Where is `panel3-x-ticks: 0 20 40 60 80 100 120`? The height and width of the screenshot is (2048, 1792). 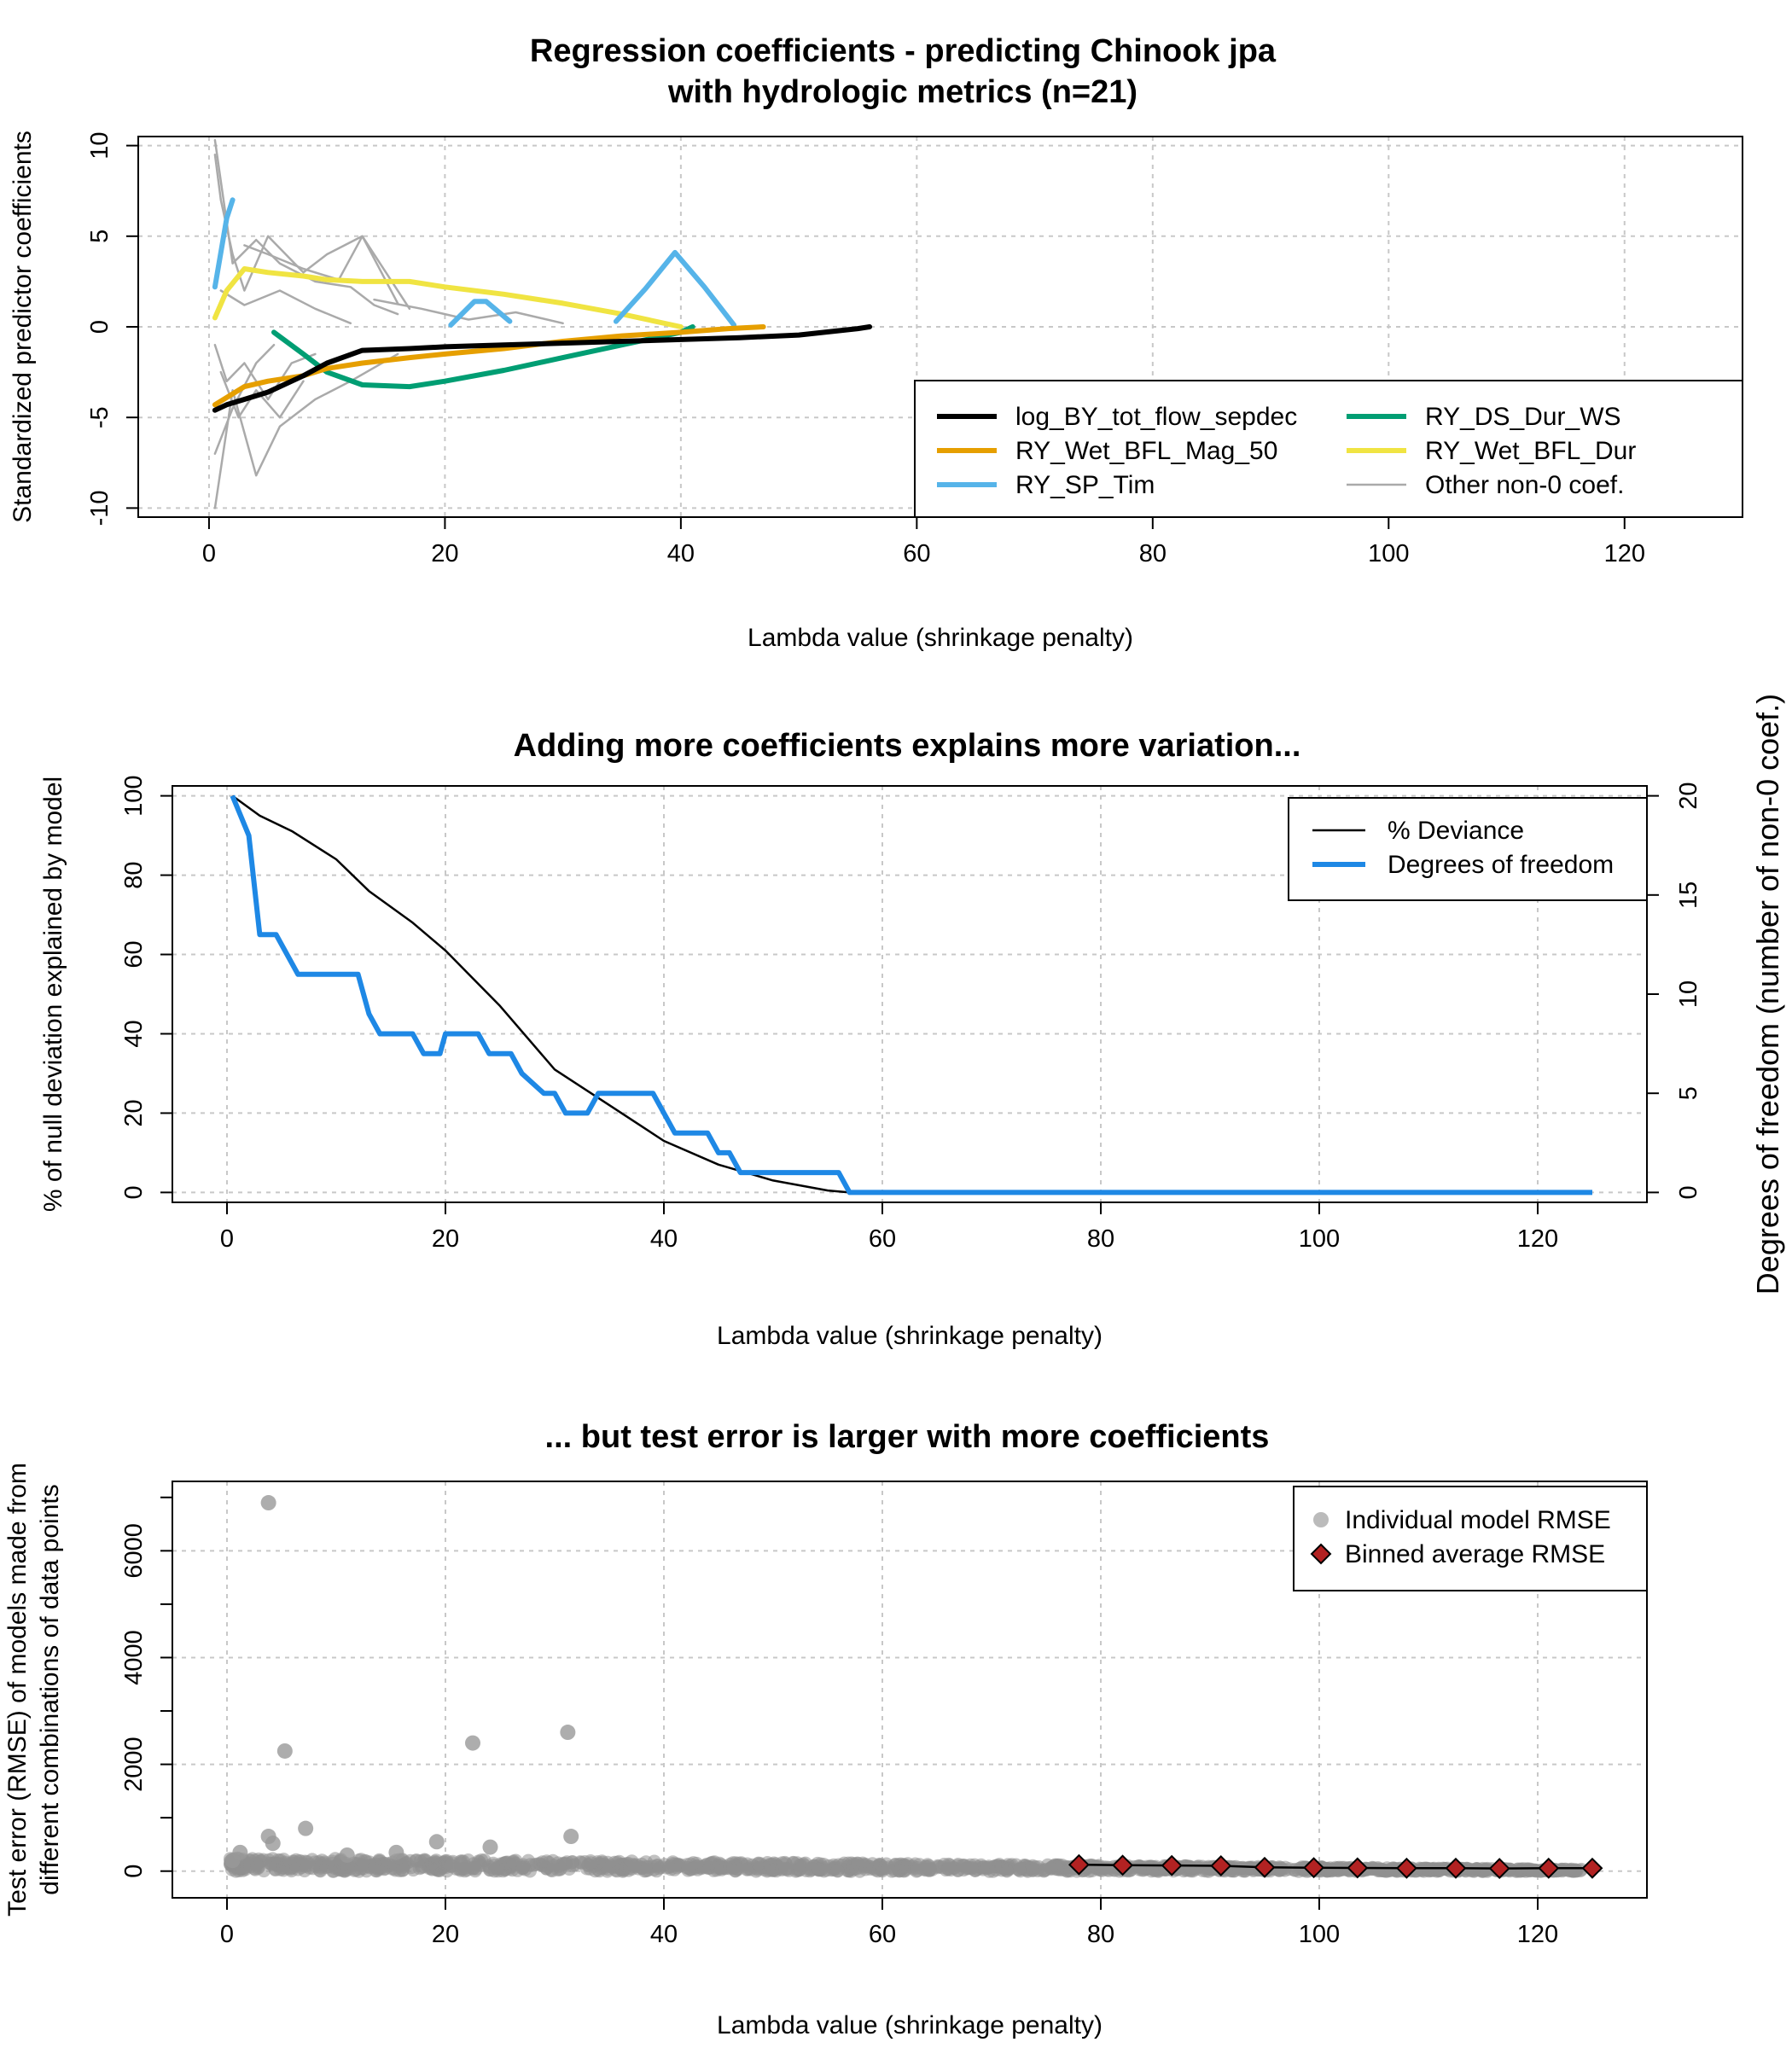
panel3-x-ticks: 0 20 40 60 80 100 120 is located at coordinates (889, 1923).